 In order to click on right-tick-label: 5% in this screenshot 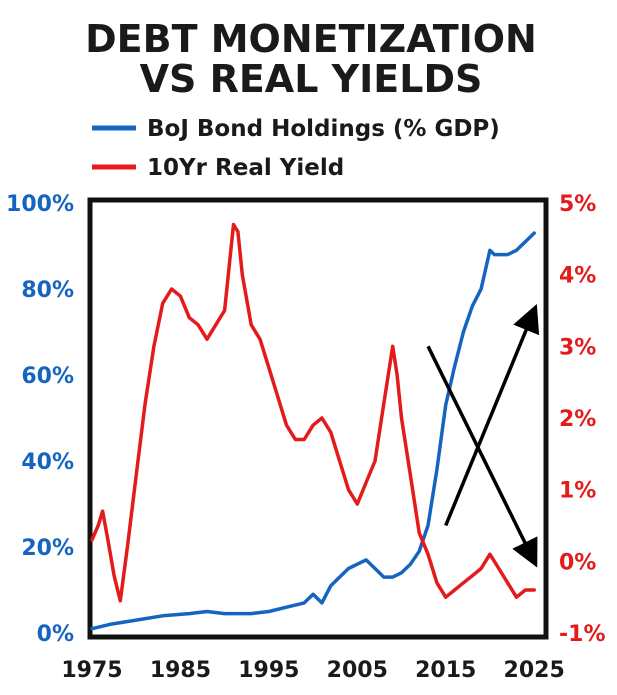, I will do `click(577, 204)`.